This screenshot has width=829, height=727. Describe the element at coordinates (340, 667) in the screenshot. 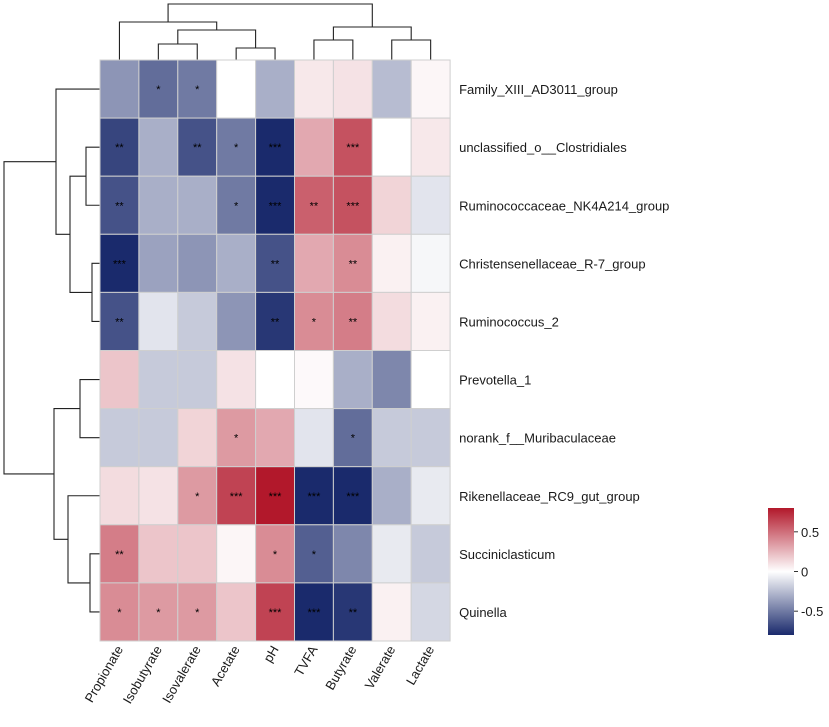

I see `column-label: Butyrate` at that location.